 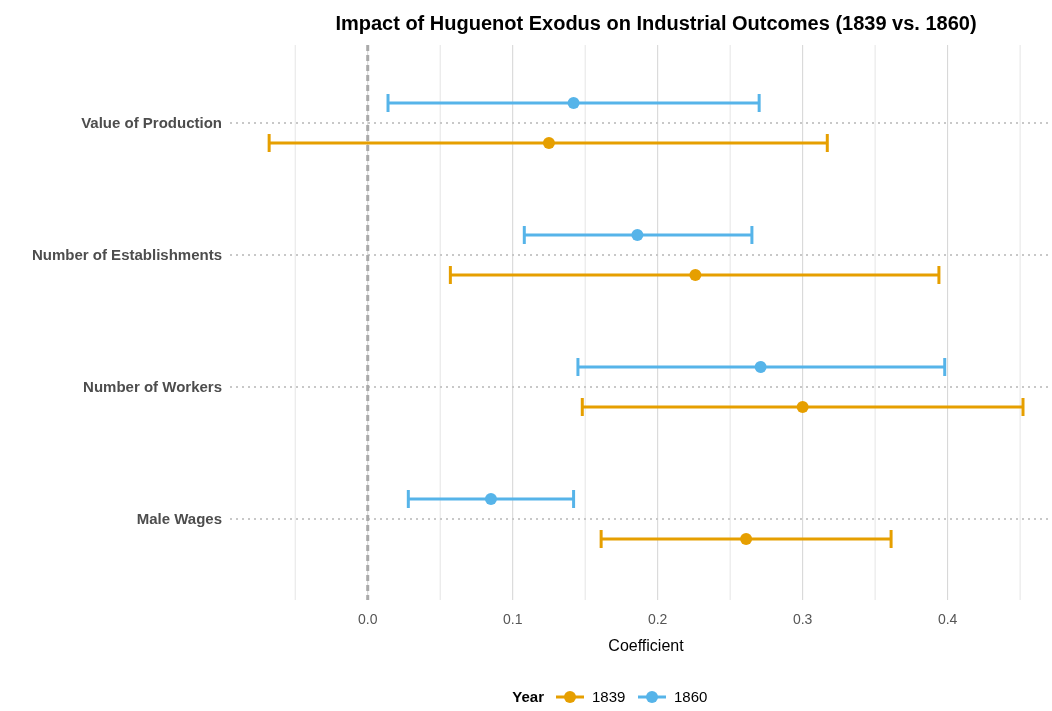 What do you see at coordinates (152, 386) in the screenshot?
I see `y-tick-label: Number of Workers` at bounding box center [152, 386].